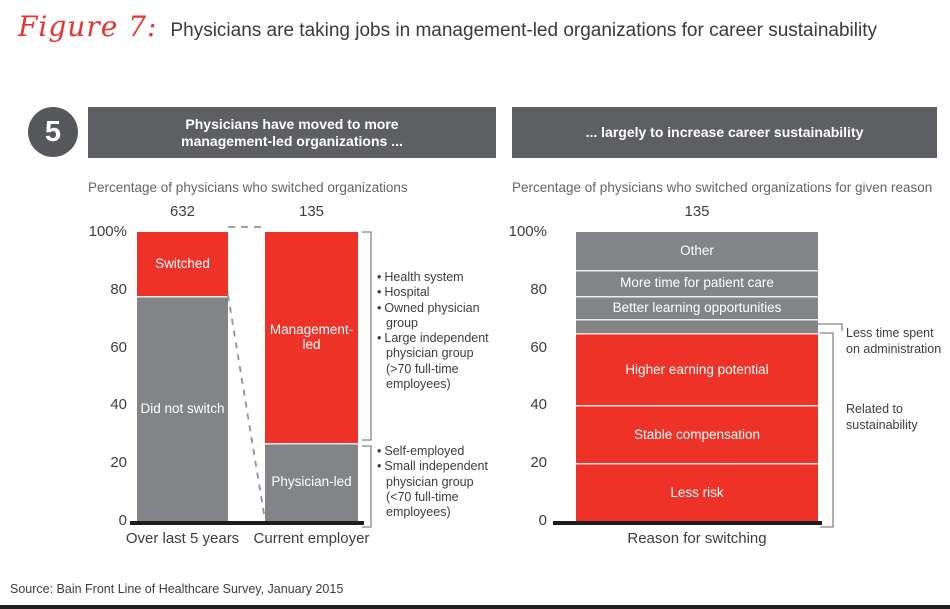 The height and width of the screenshot is (609, 950). Describe the element at coordinates (439, 277) in the screenshot. I see `bullet-item: Health system` at that location.